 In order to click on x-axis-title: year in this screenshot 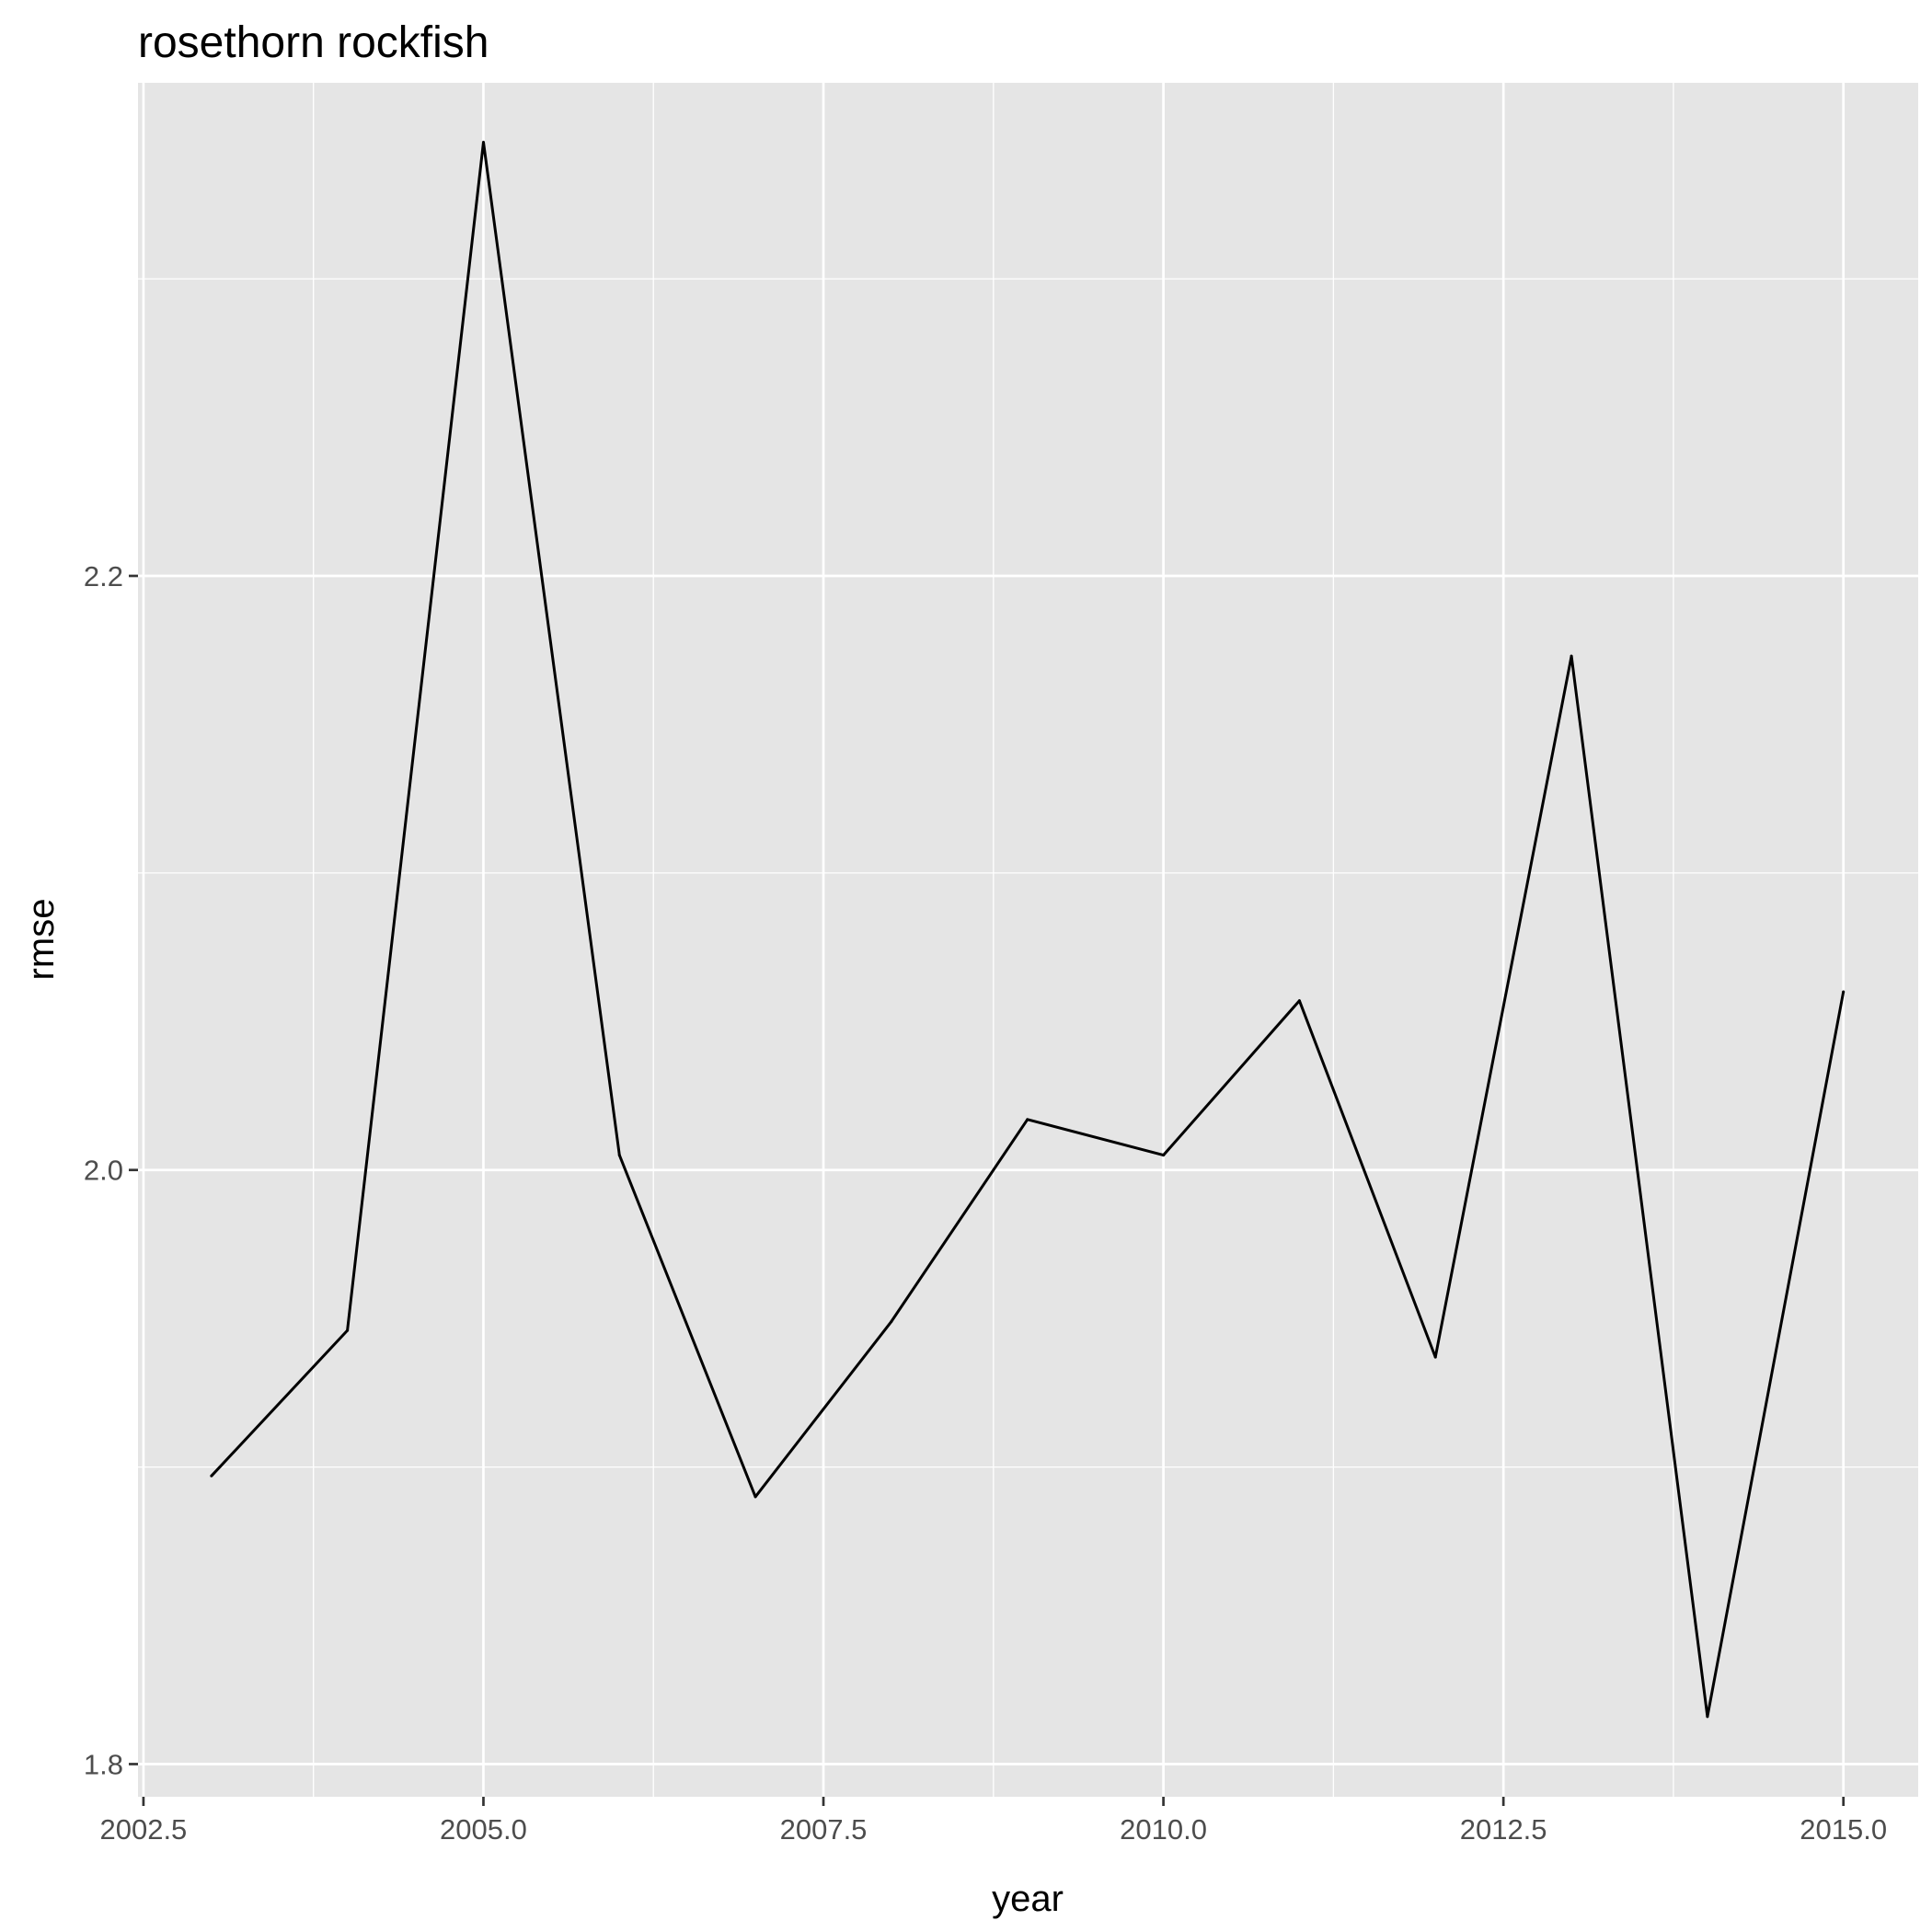, I will do `click(1028, 1899)`.